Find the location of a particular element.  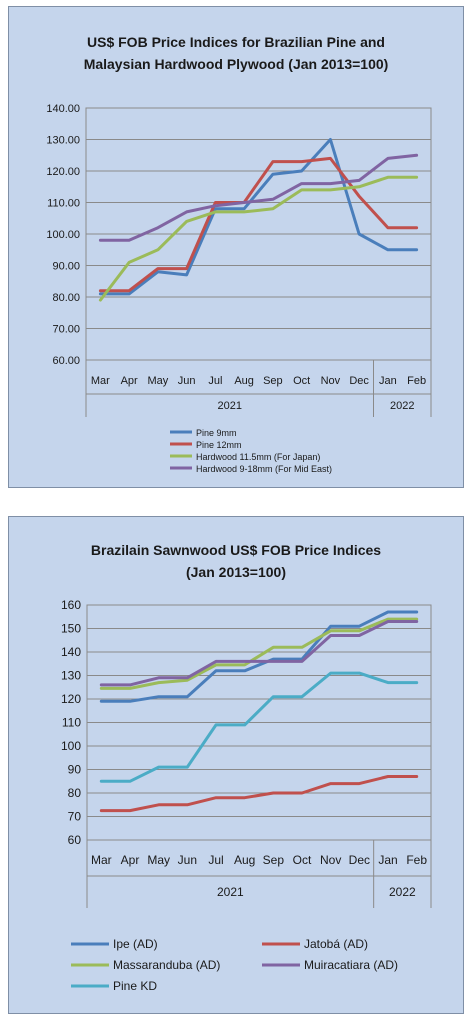

y-tick-label: 70.00 is located at coordinates (66, 330).